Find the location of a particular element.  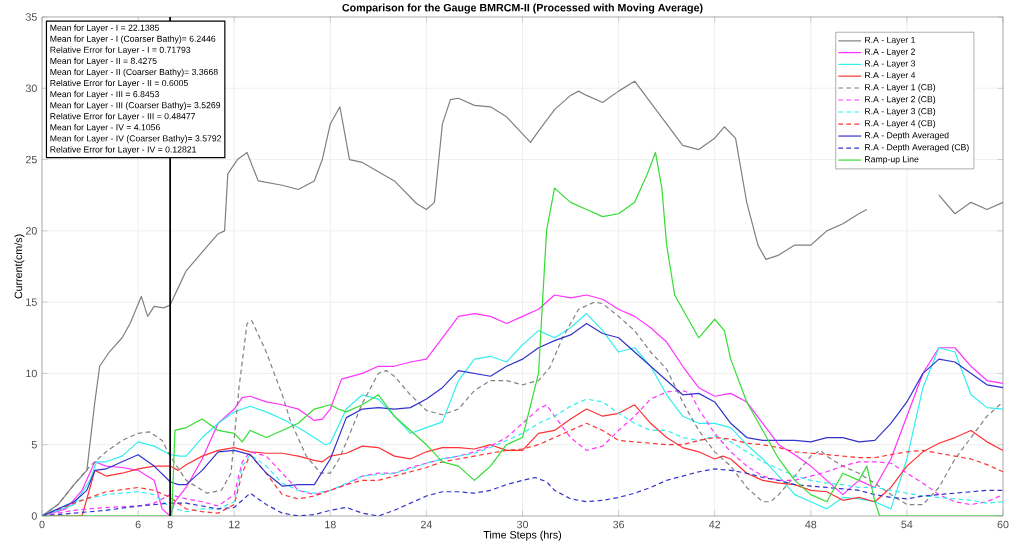

legend-label: R.A - Depth Averaged is located at coordinates (907, 135).